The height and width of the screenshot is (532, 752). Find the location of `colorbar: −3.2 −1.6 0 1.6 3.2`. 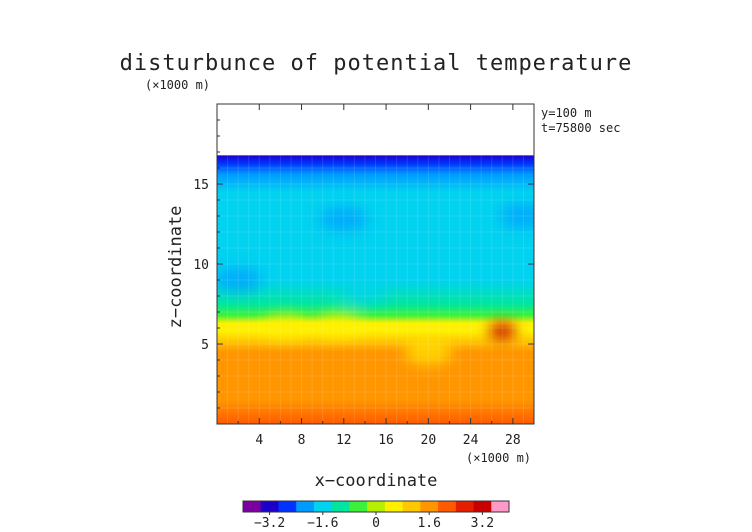

colorbar: −3.2 −1.6 0 1.6 3.2 is located at coordinates (376, 515).